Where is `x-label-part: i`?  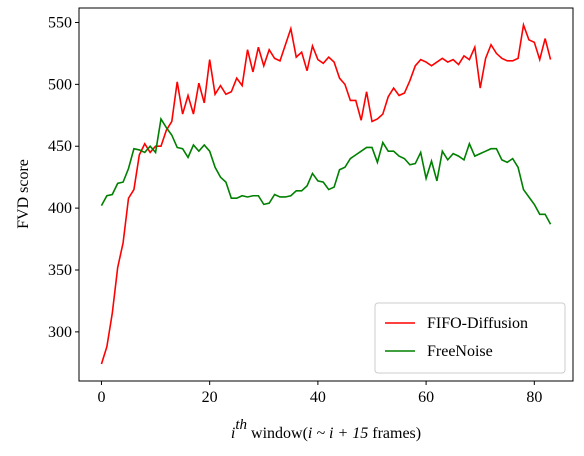 x-label-part: i is located at coordinates (233, 433).